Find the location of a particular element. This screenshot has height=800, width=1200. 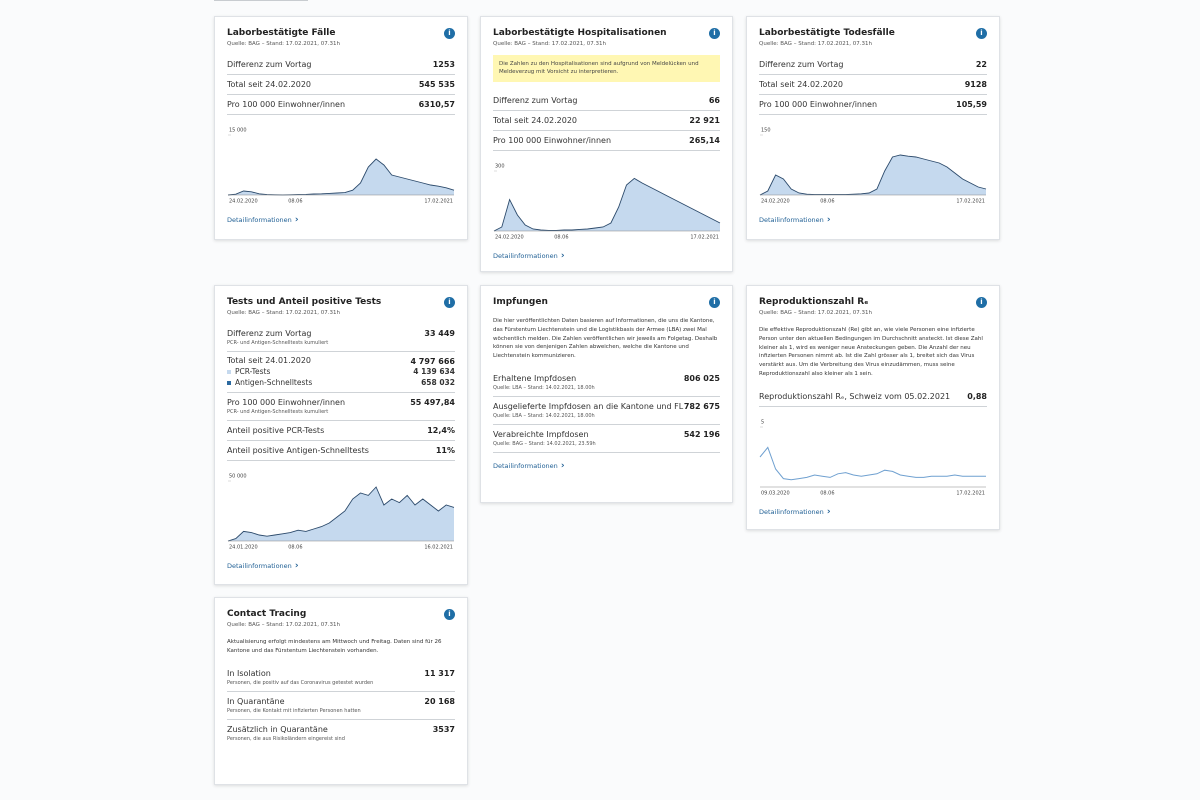

stat-label-group: Anteil positive Antigen-Schnelltests is located at coordinates (298, 450).